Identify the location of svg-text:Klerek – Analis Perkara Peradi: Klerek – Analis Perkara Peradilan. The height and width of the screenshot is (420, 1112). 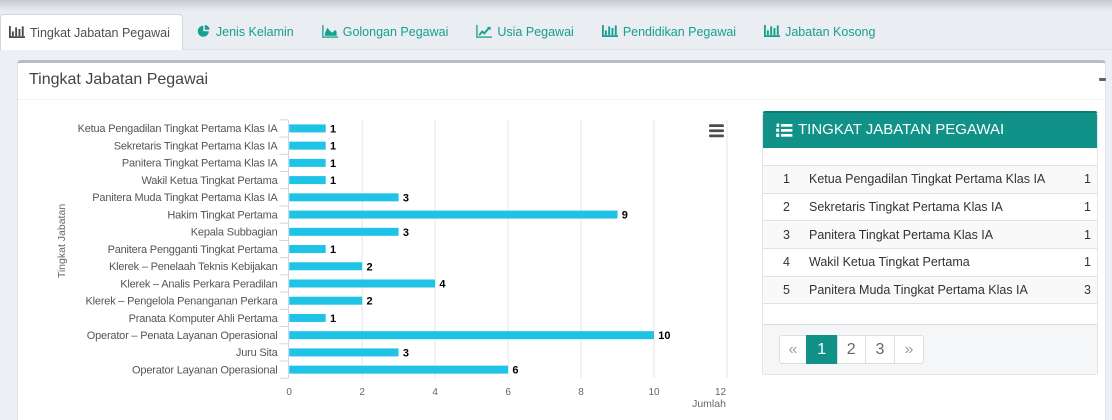
(198, 284).